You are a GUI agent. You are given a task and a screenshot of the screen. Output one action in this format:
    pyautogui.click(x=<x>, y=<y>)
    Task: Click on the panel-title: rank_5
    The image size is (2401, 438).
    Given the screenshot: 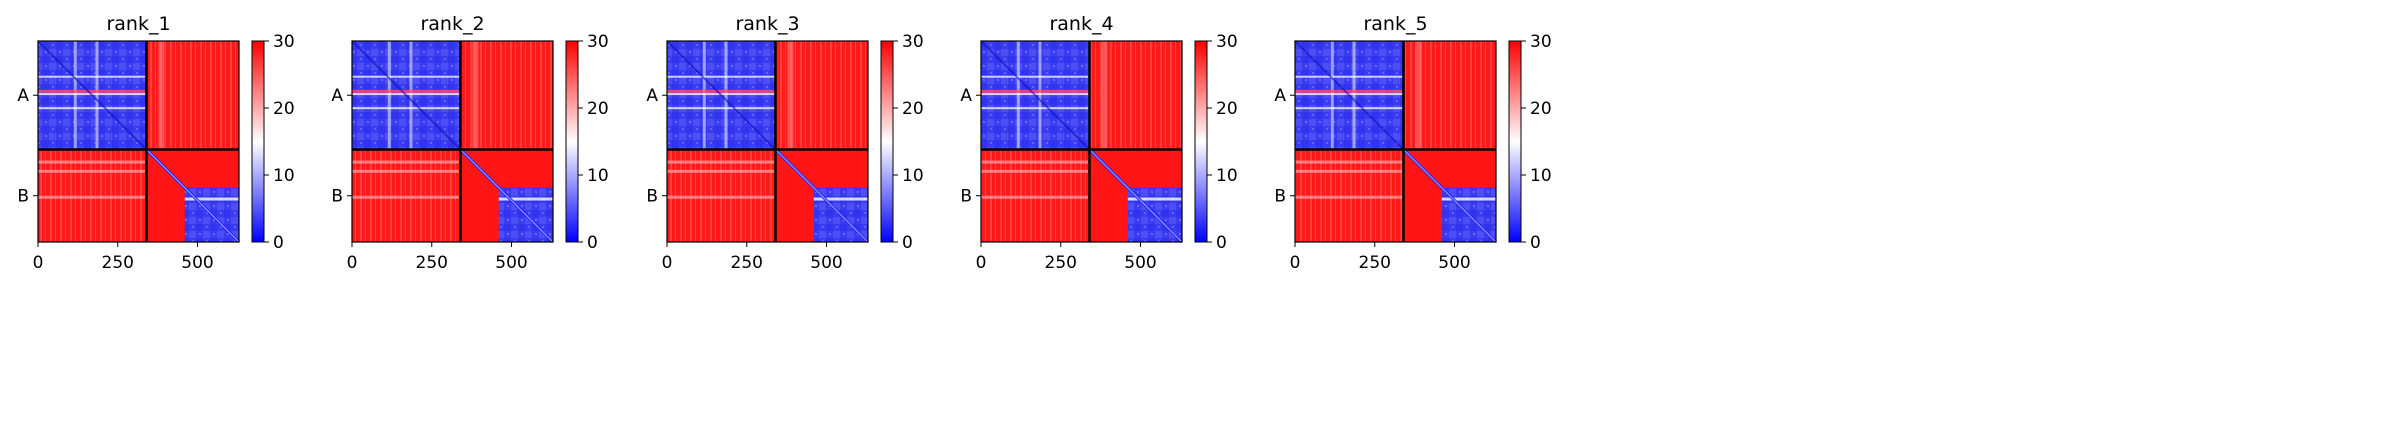 What is the action you would take?
    pyautogui.click(x=1395, y=24)
    